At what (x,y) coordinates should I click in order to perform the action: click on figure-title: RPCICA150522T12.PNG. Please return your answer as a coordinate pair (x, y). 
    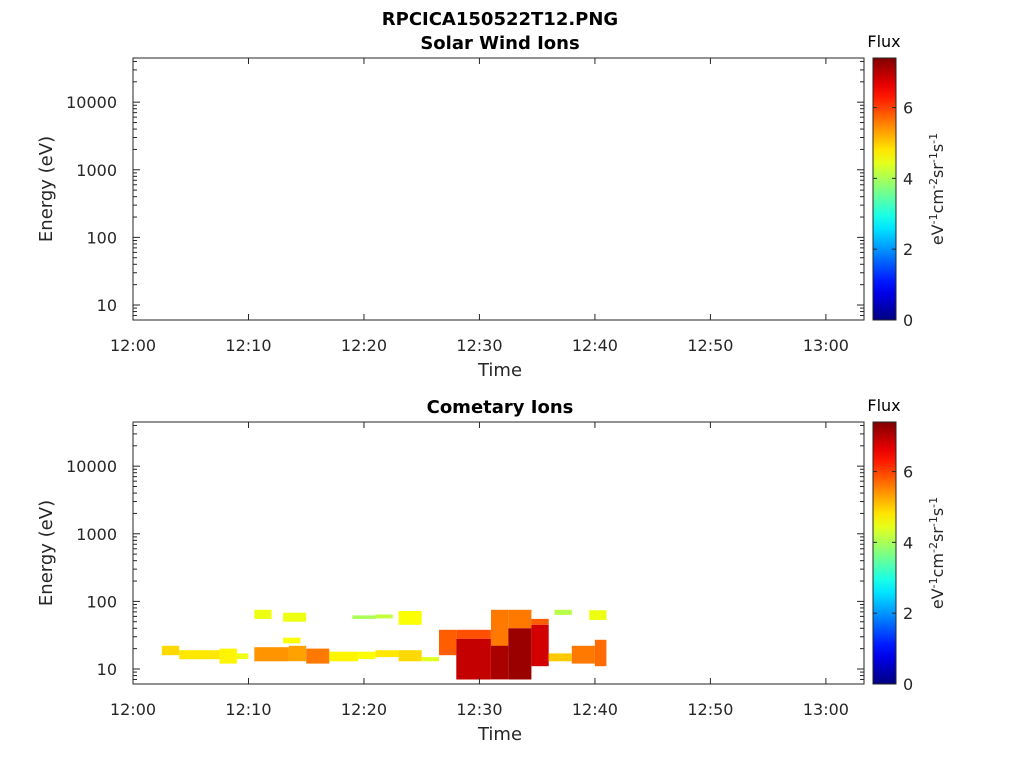
    Looking at the image, I should click on (500, 19).